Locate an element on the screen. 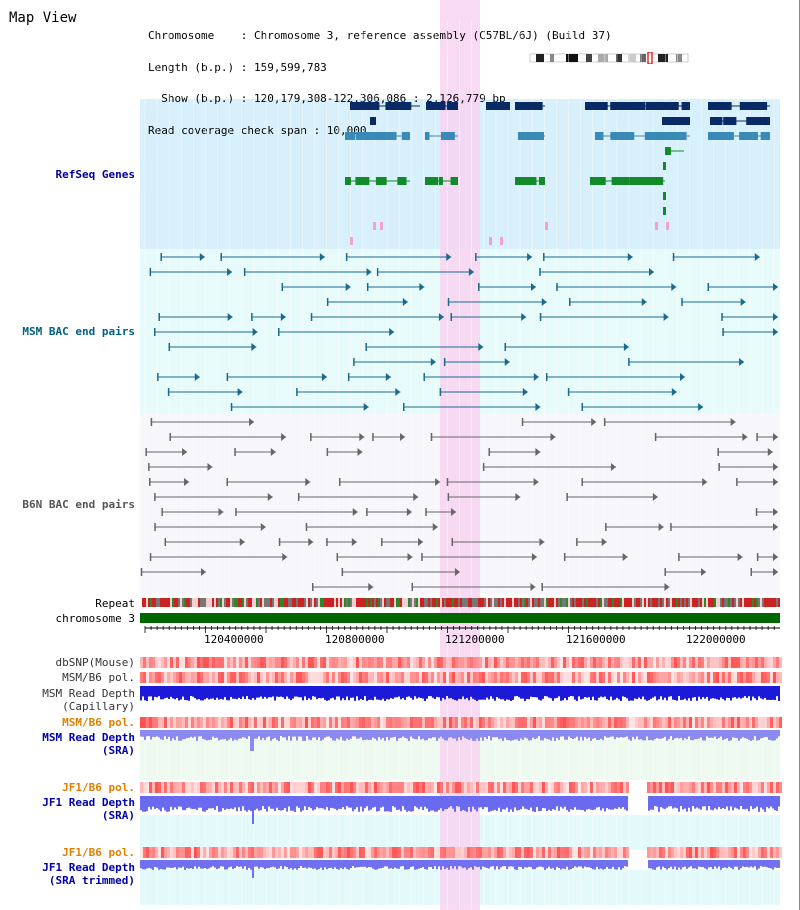  highlight-region is located at coordinates (460, 455).